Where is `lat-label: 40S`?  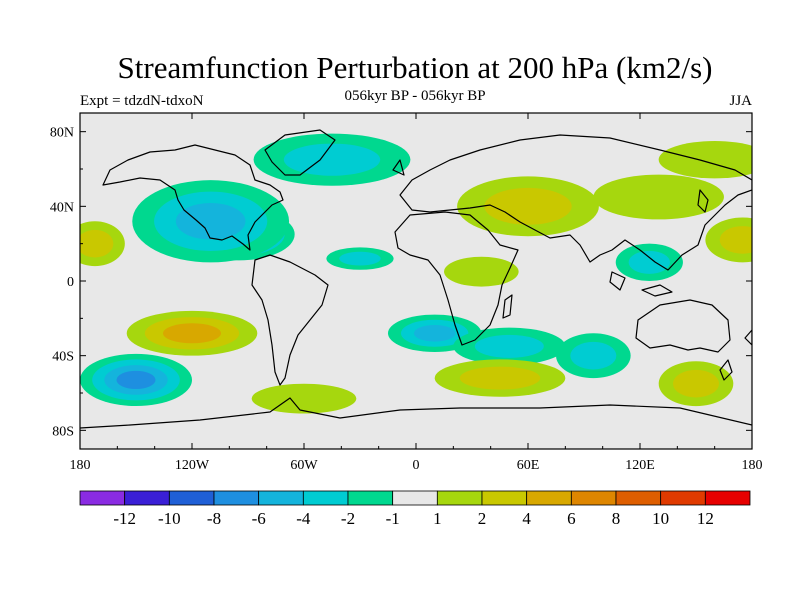 lat-label: 40S is located at coordinates (63, 357).